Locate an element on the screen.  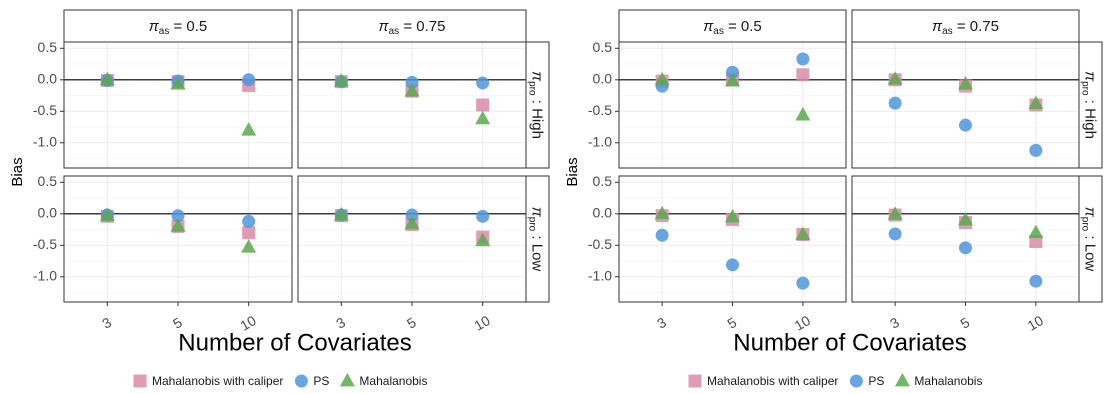
legend-key-circle is located at coordinates (301, 381).